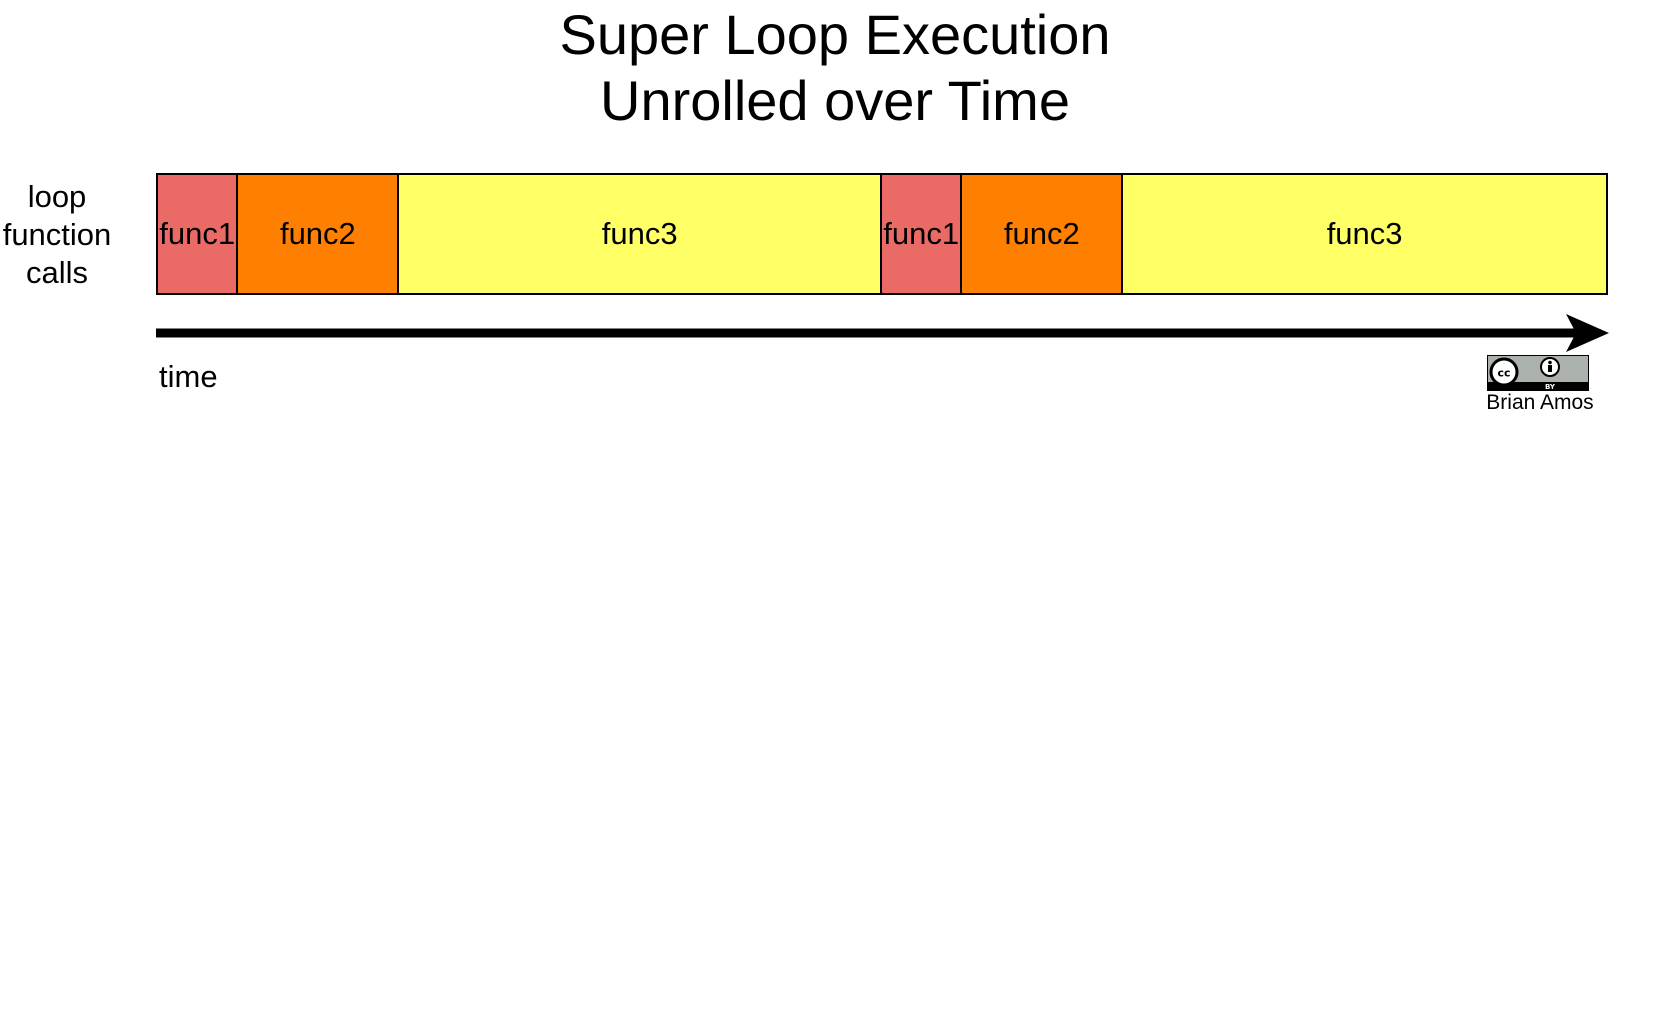 The height and width of the screenshot is (1030, 1670). What do you see at coordinates (1538, 373) in the screenshot?
I see `cc-by-license-badge: cc BY` at bounding box center [1538, 373].